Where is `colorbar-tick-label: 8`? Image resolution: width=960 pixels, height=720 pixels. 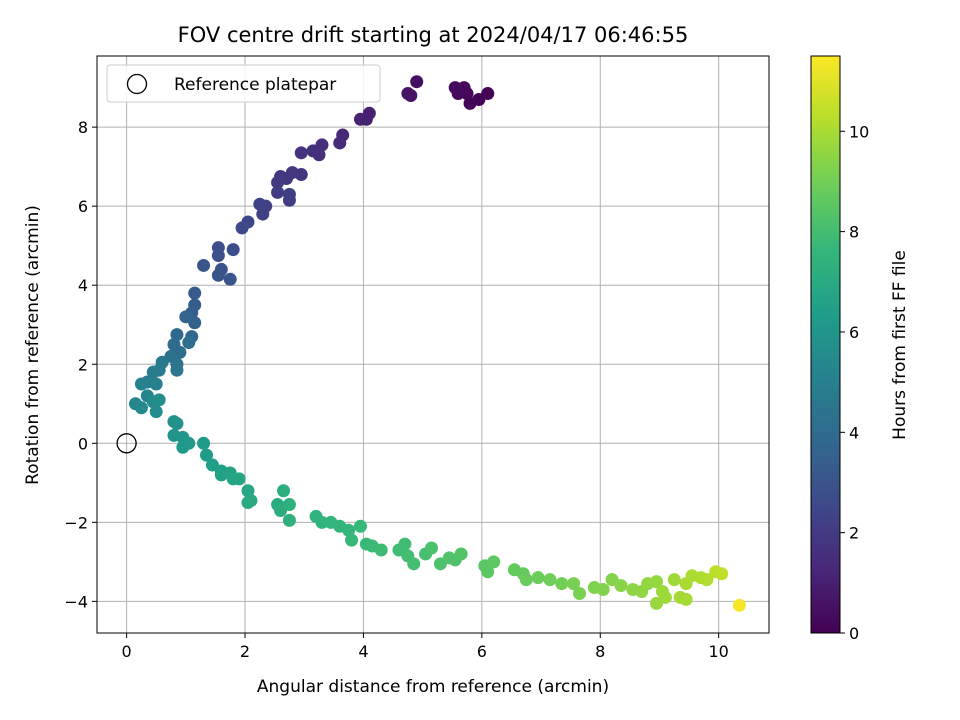 colorbar-tick-label: 8 is located at coordinates (854, 232).